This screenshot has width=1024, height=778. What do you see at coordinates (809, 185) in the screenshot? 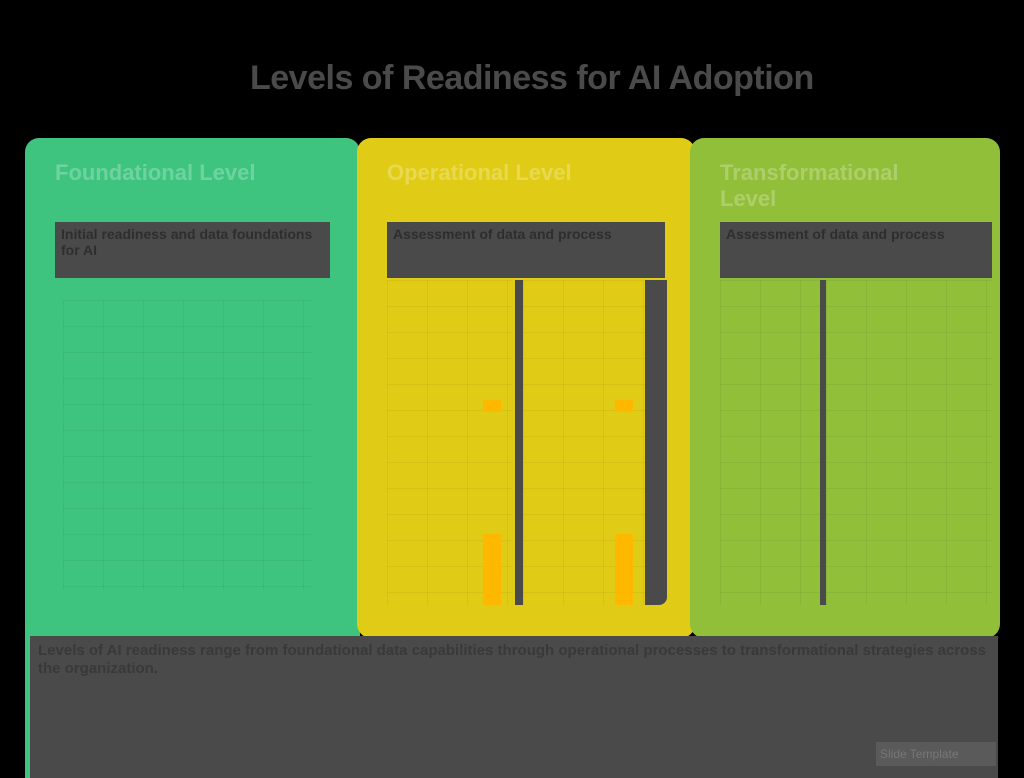
I see `column-label: Transformational Level` at bounding box center [809, 185].